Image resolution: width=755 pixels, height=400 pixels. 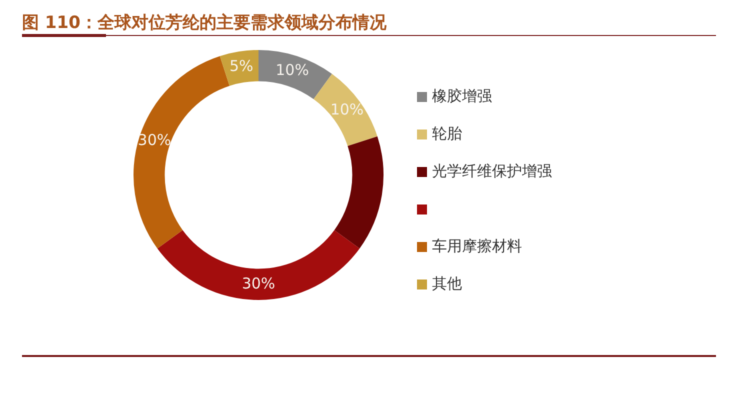 I want to click on legend-label: 橡胶增强, so click(x=462, y=95).